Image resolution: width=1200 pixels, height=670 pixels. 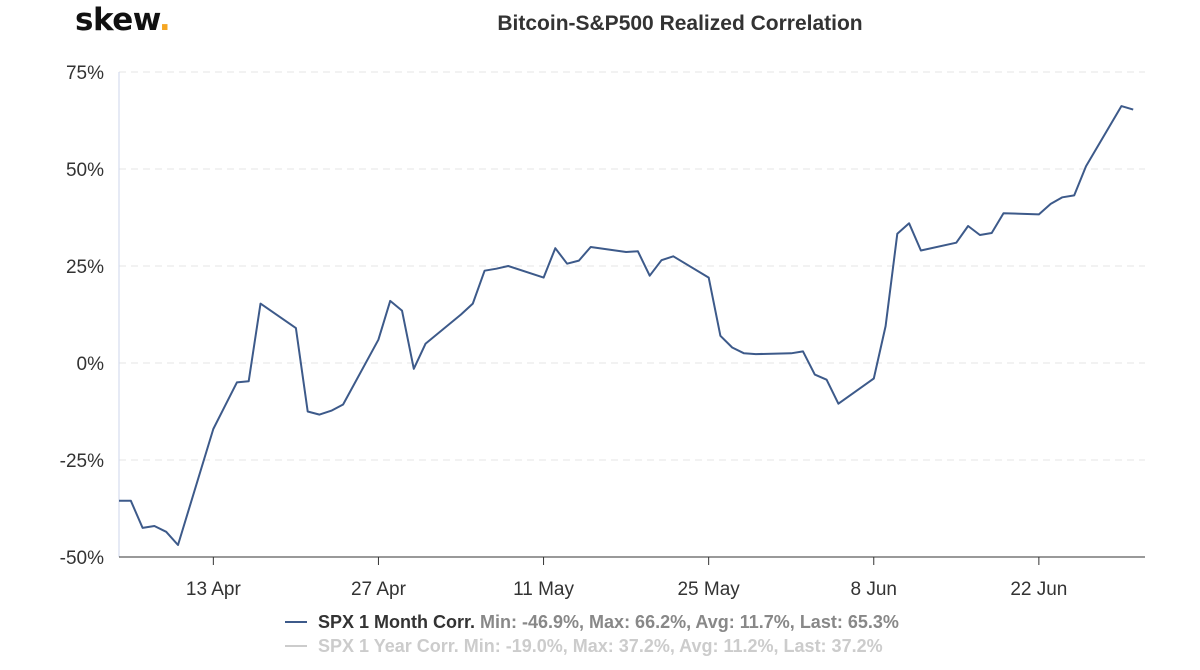 I want to click on x-tick-label: 22 Jun, so click(x=1038, y=589).